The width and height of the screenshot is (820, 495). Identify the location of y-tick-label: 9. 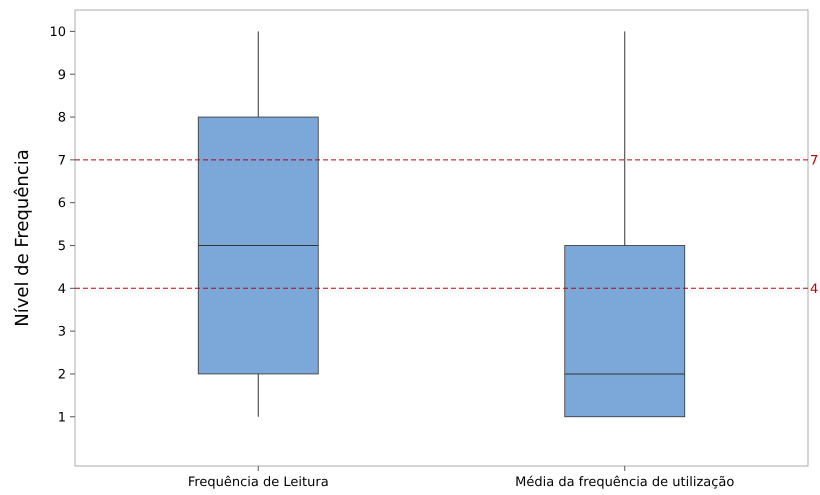
(62, 75).